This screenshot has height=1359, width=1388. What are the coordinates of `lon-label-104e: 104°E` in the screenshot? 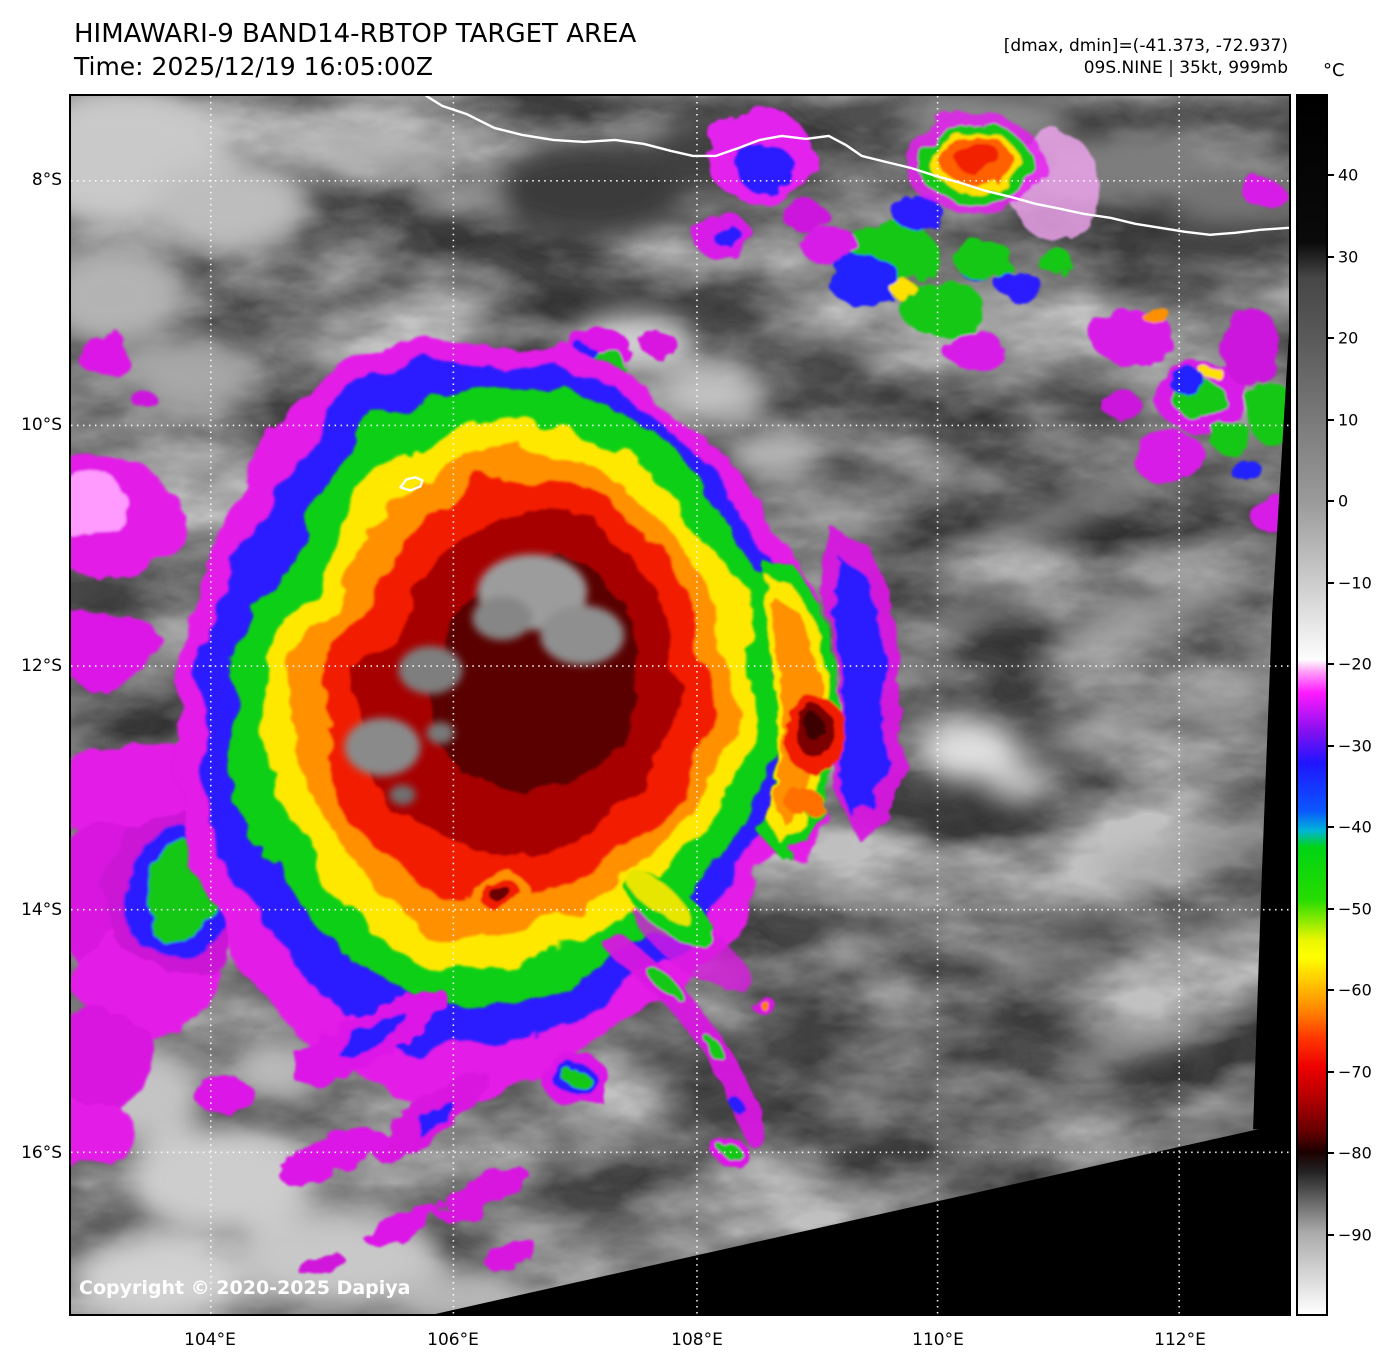 It's located at (210, 1340).